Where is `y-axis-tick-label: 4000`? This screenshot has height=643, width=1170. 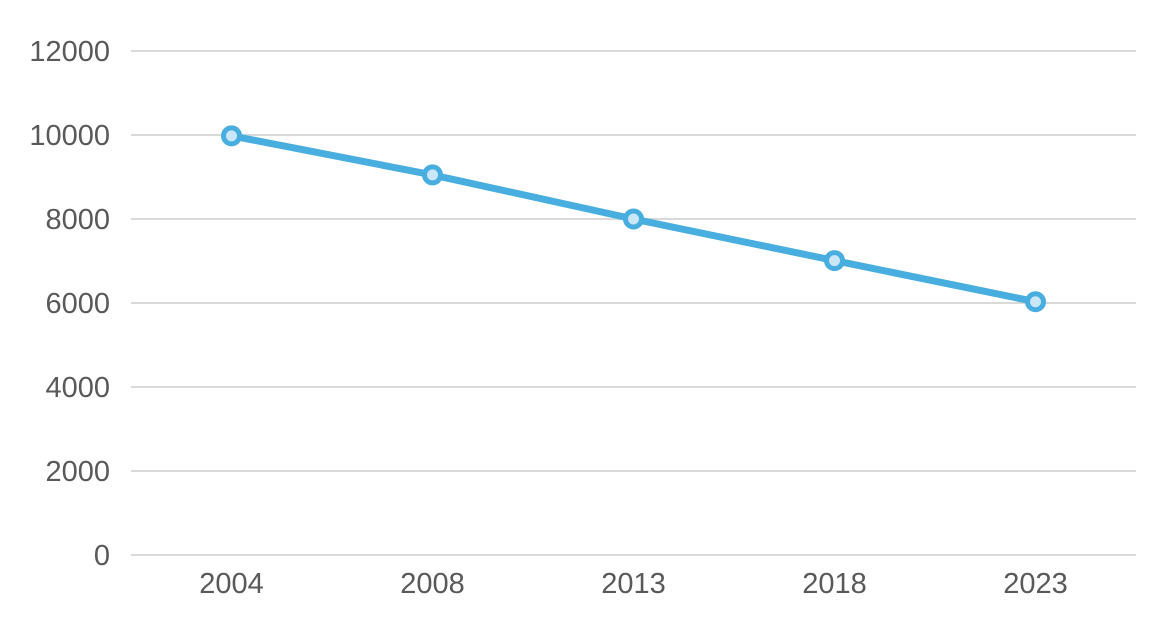
y-axis-tick-label: 4000 is located at coordinates (77, 388).